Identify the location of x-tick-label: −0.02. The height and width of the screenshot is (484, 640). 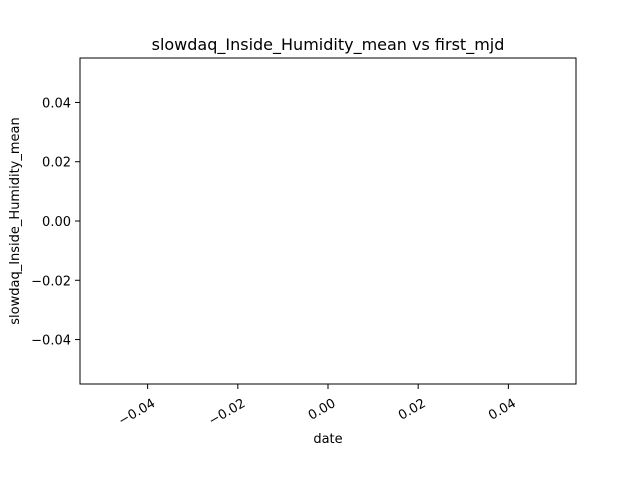
(227, 412).